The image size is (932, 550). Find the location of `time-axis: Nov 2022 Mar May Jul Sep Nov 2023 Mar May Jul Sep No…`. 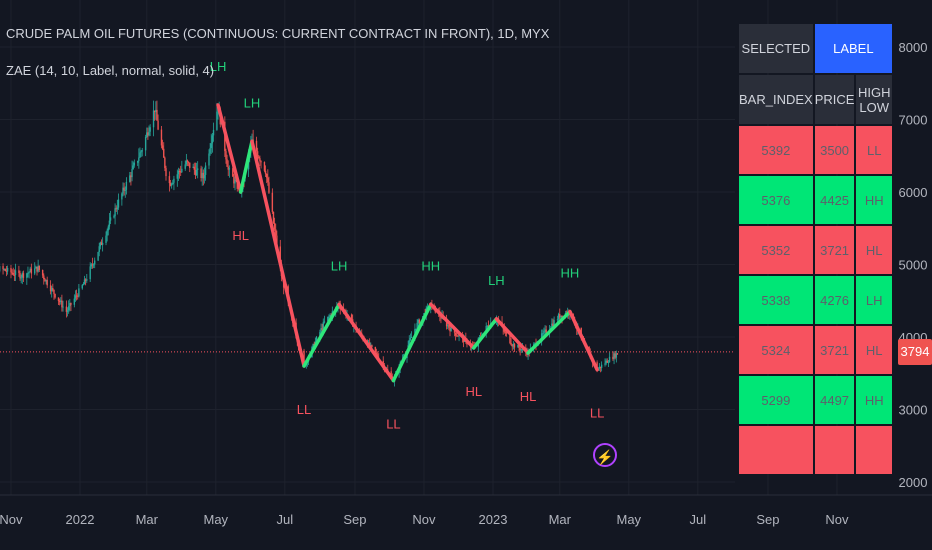

time-axis: Nov 2022 Mar May Jul Sep Nov 2023 Mar May Jul Sep No… is located at coordinates (466, 510).